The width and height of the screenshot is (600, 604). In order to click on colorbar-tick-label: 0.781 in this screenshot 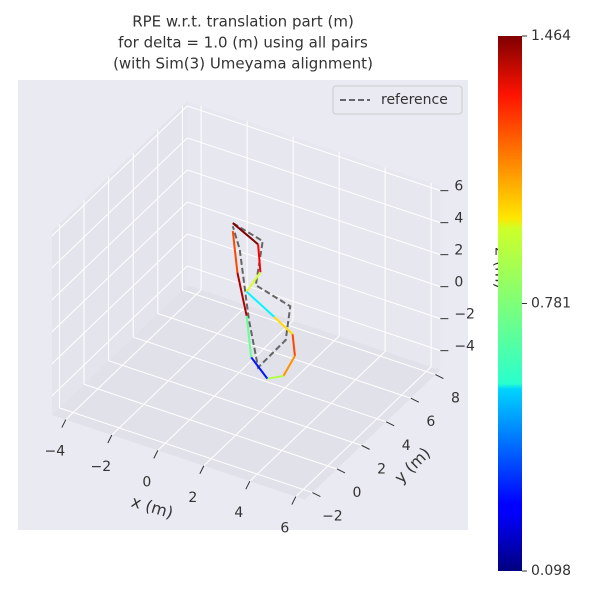, I will do `click(551, 304)`.